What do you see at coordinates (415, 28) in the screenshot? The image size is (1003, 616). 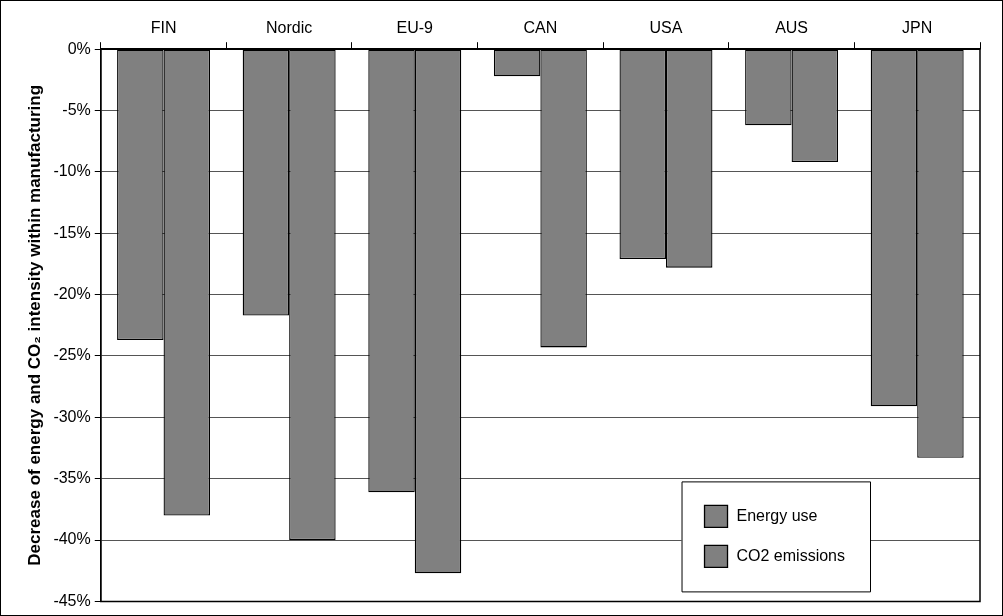 I see `x-tick-label: EU-9` at bounding box center [415, 28].